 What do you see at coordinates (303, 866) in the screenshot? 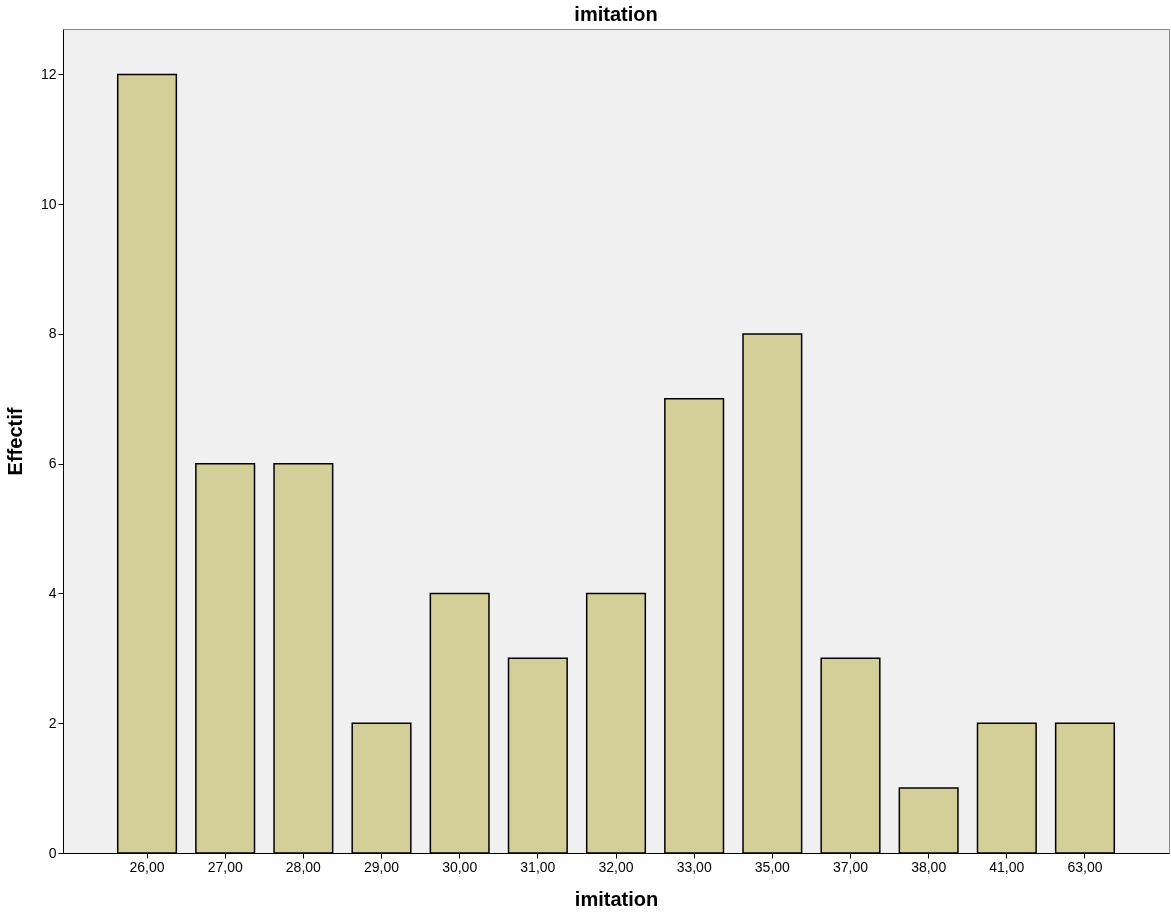
I see `x-tick-label: 28,00` at bounding box center [303, 866].